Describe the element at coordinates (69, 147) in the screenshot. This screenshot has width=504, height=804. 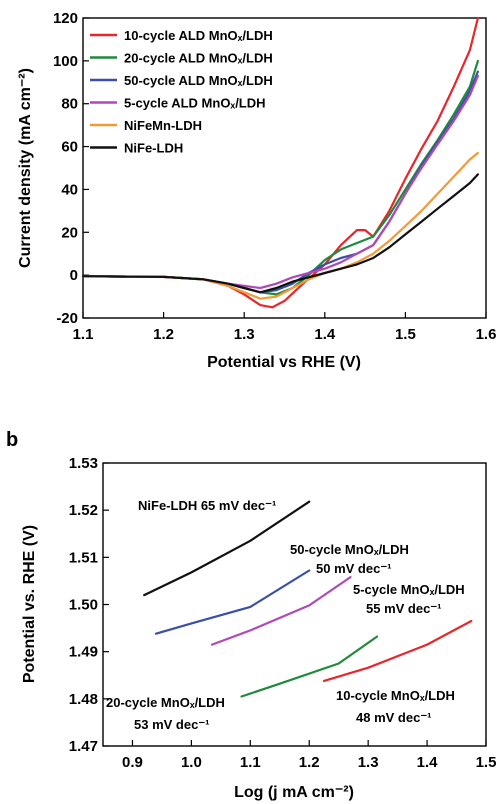
I see `panel-a-y-tick-label: 60` at that location.